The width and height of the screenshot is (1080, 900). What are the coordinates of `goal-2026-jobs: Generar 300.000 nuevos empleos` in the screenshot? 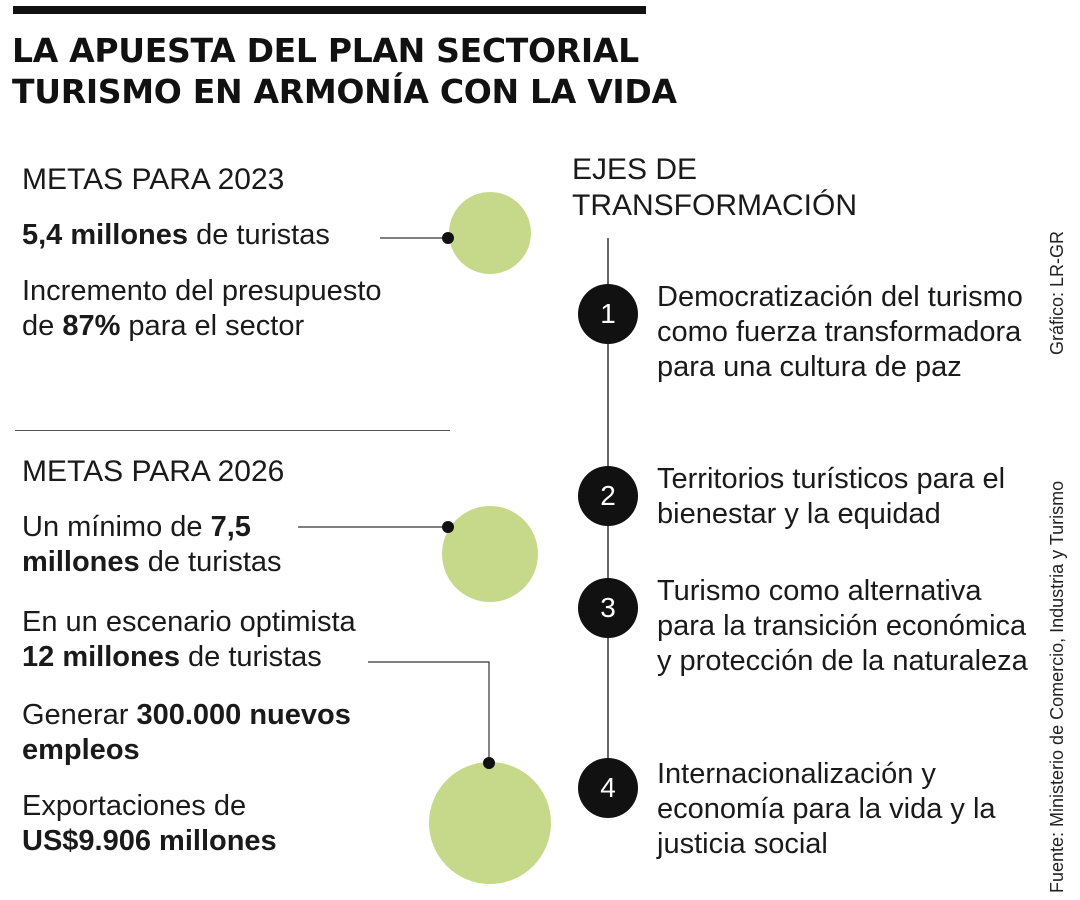 It's located at (217, 733).